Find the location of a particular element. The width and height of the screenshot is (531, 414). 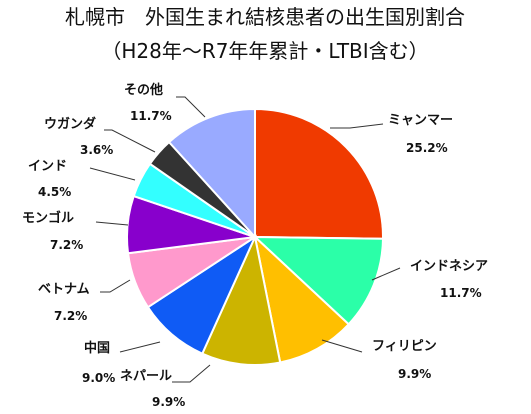

chart-subtitle: （H28年〜R7年年累計・LTBI含む） is located at coordinates (264, 51).